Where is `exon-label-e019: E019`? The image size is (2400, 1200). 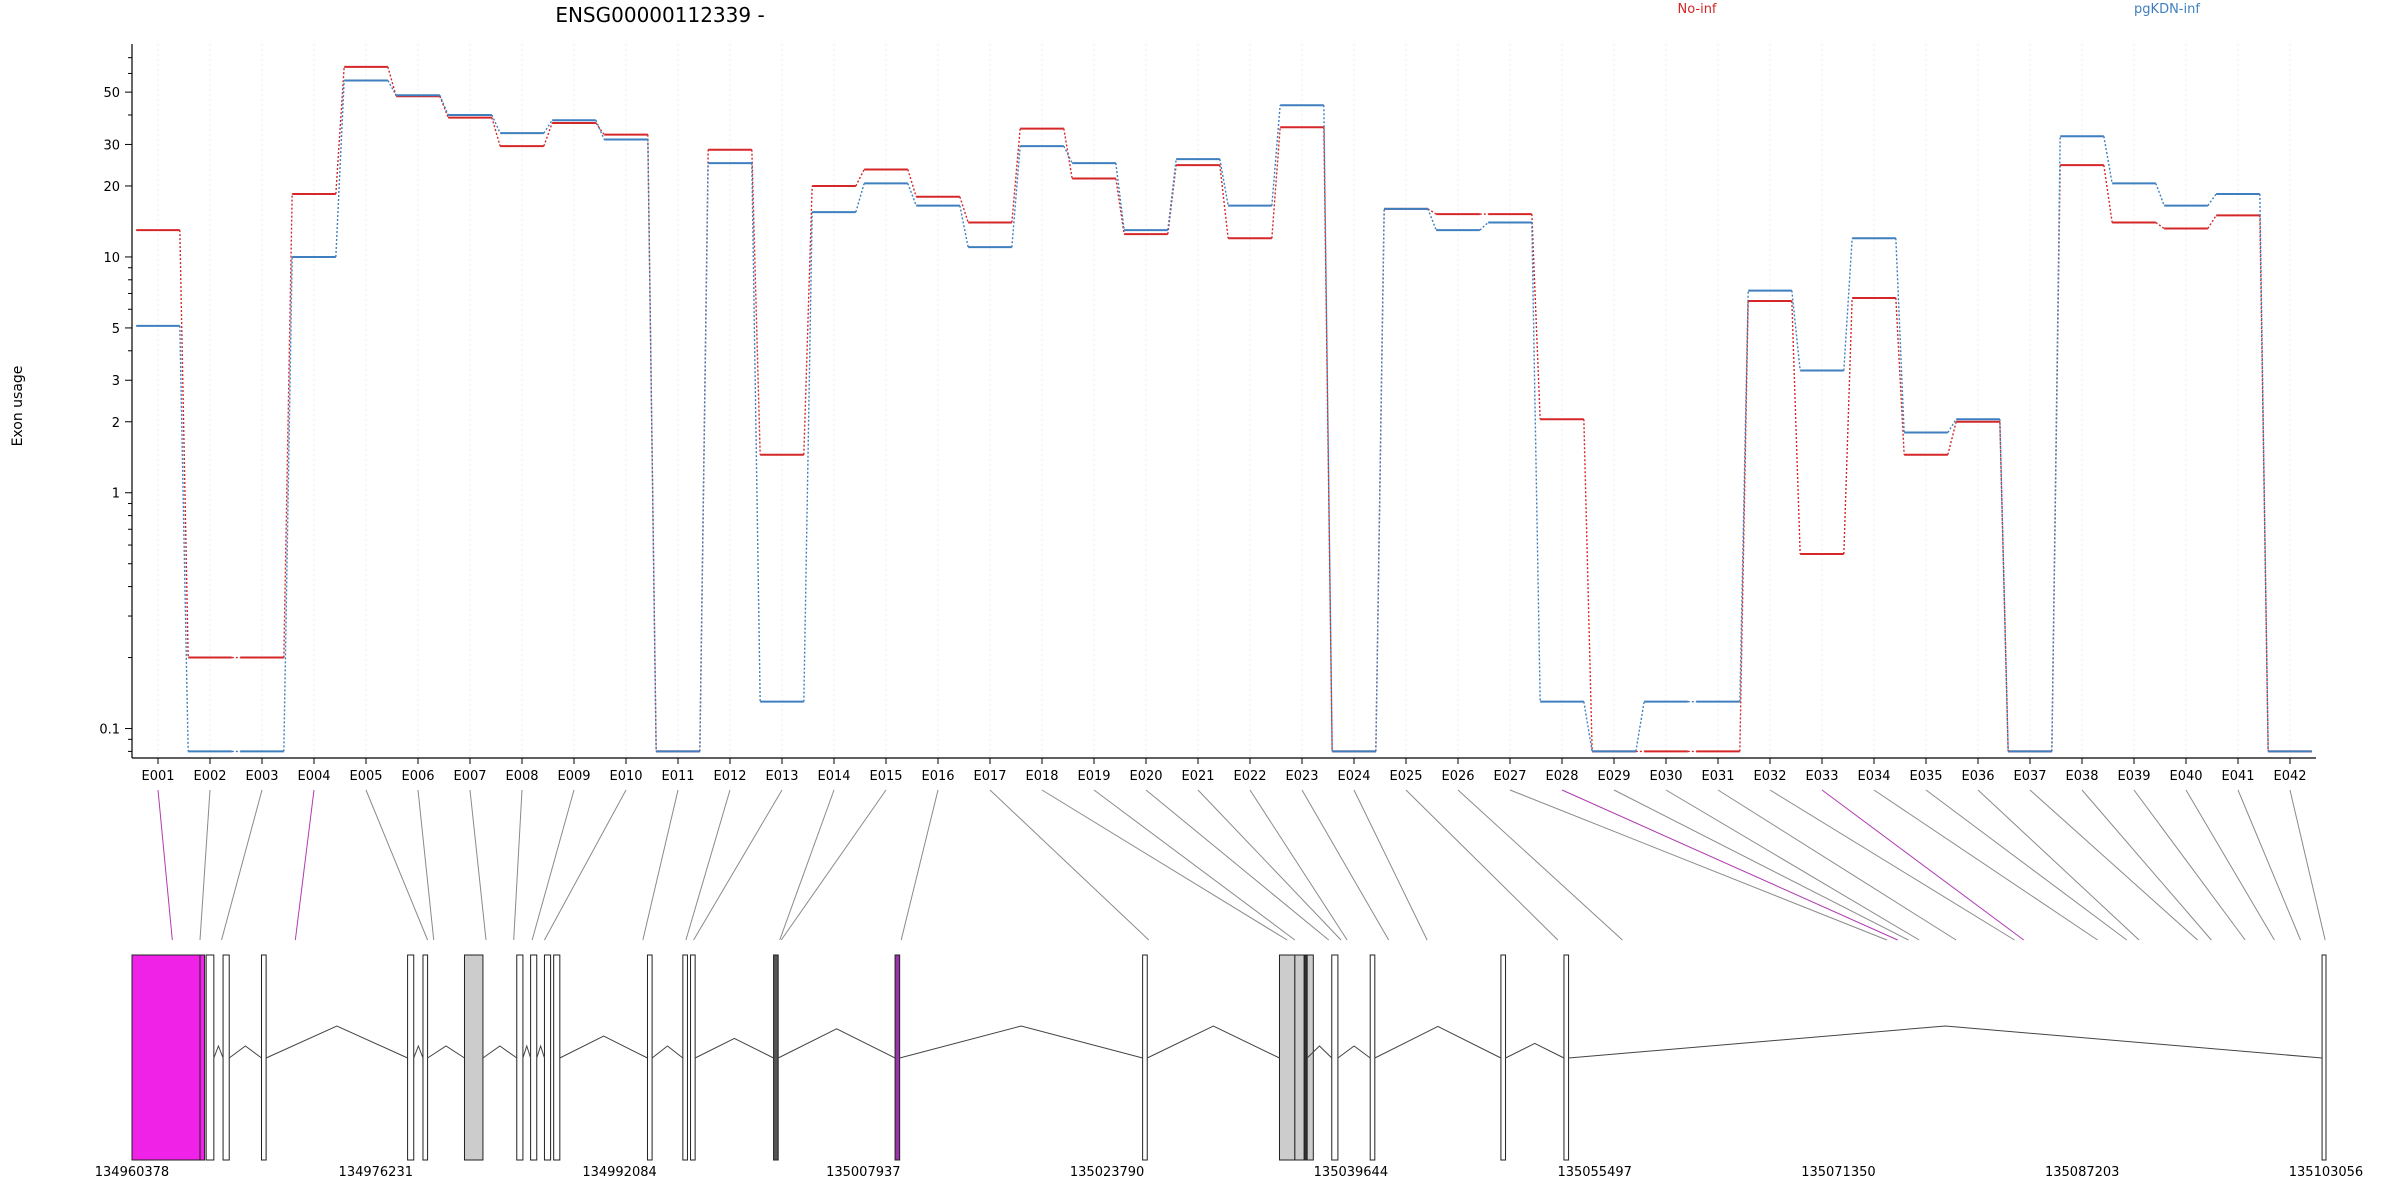
exon-label-e019: E019 is located at coordinates (1093, 776).